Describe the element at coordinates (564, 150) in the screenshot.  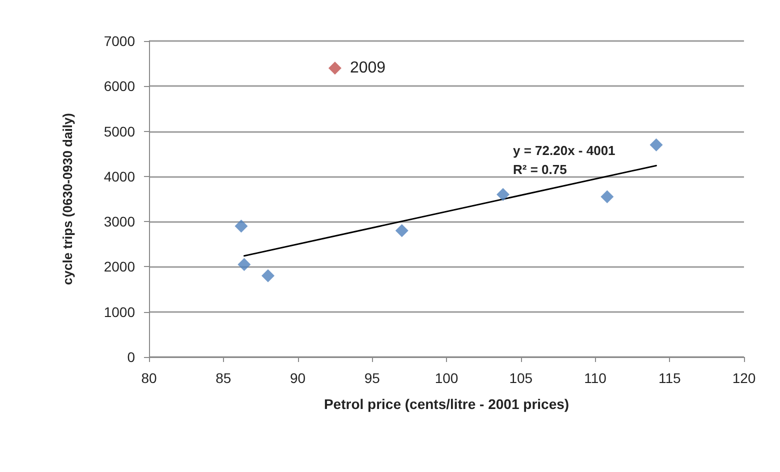
I see `annotation: y = 72.20x - 4001` at that location.